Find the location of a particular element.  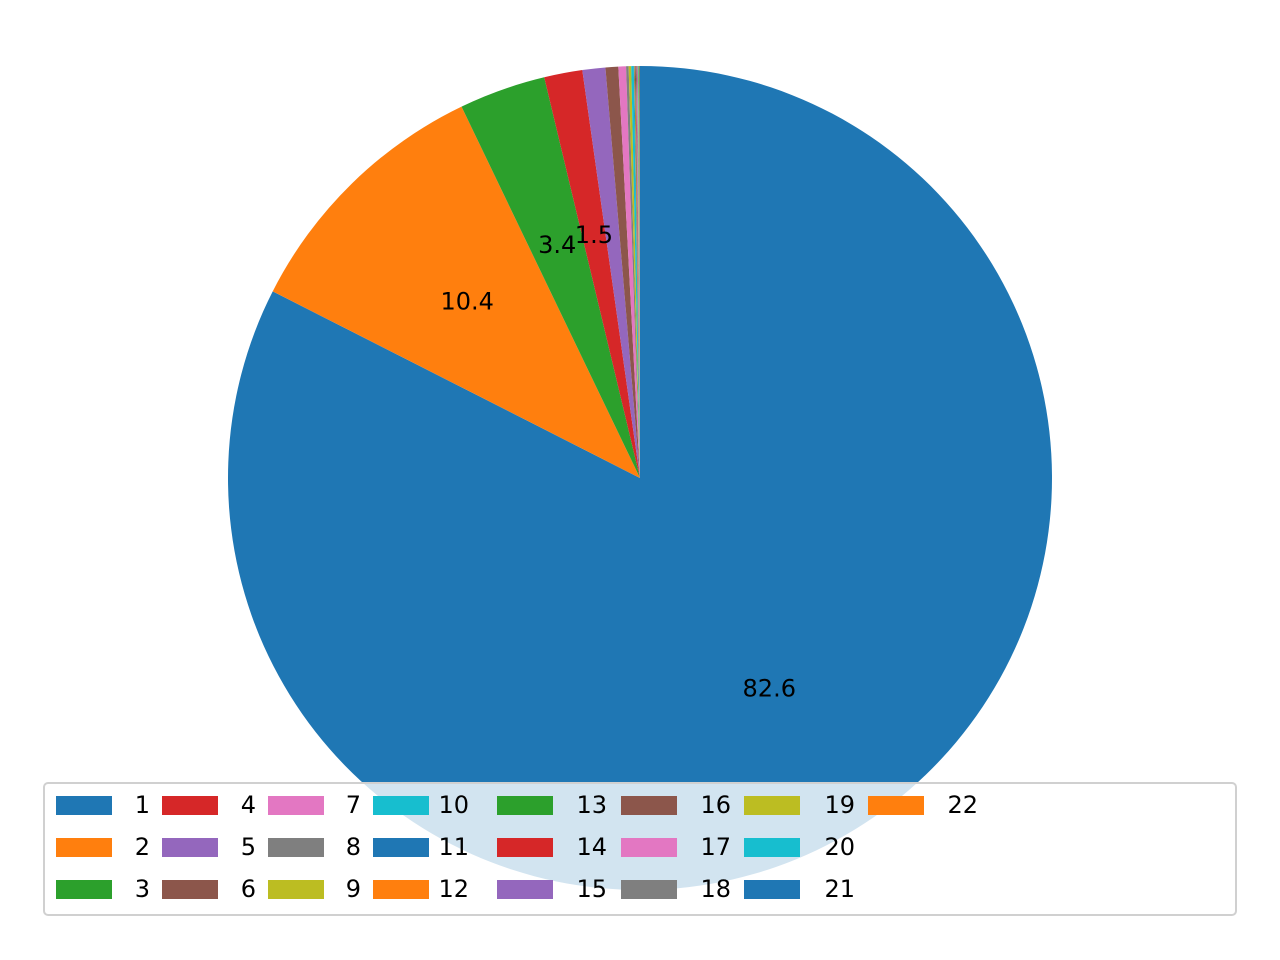

legend-label-8: 8 is located at coordinates (353, 847).